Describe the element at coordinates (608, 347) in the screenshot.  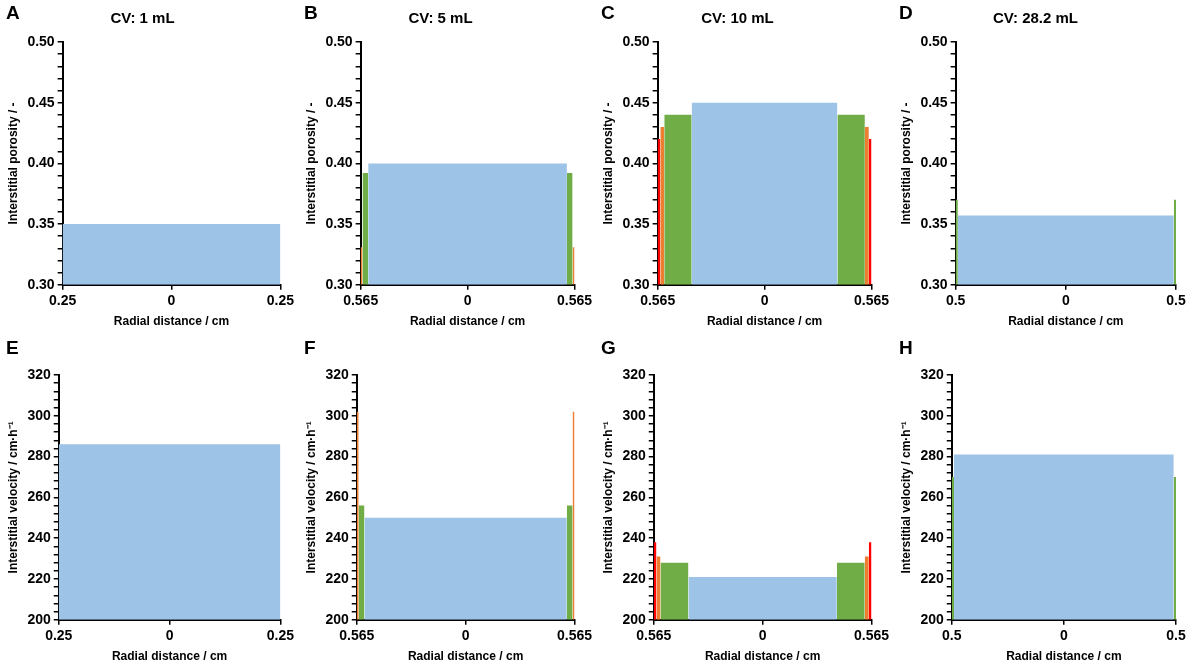
I see `text: G` at that location.